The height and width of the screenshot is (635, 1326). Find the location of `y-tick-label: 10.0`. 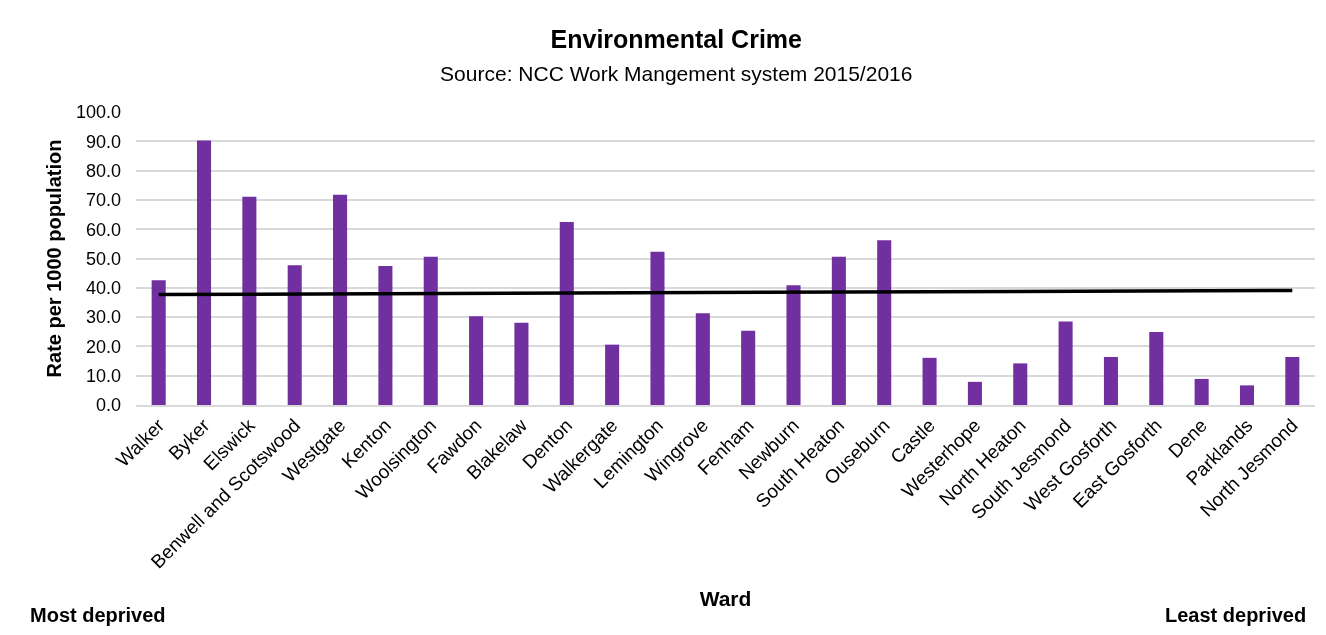

y-tick-label: 10.0 is located at coordinates (103, 376).